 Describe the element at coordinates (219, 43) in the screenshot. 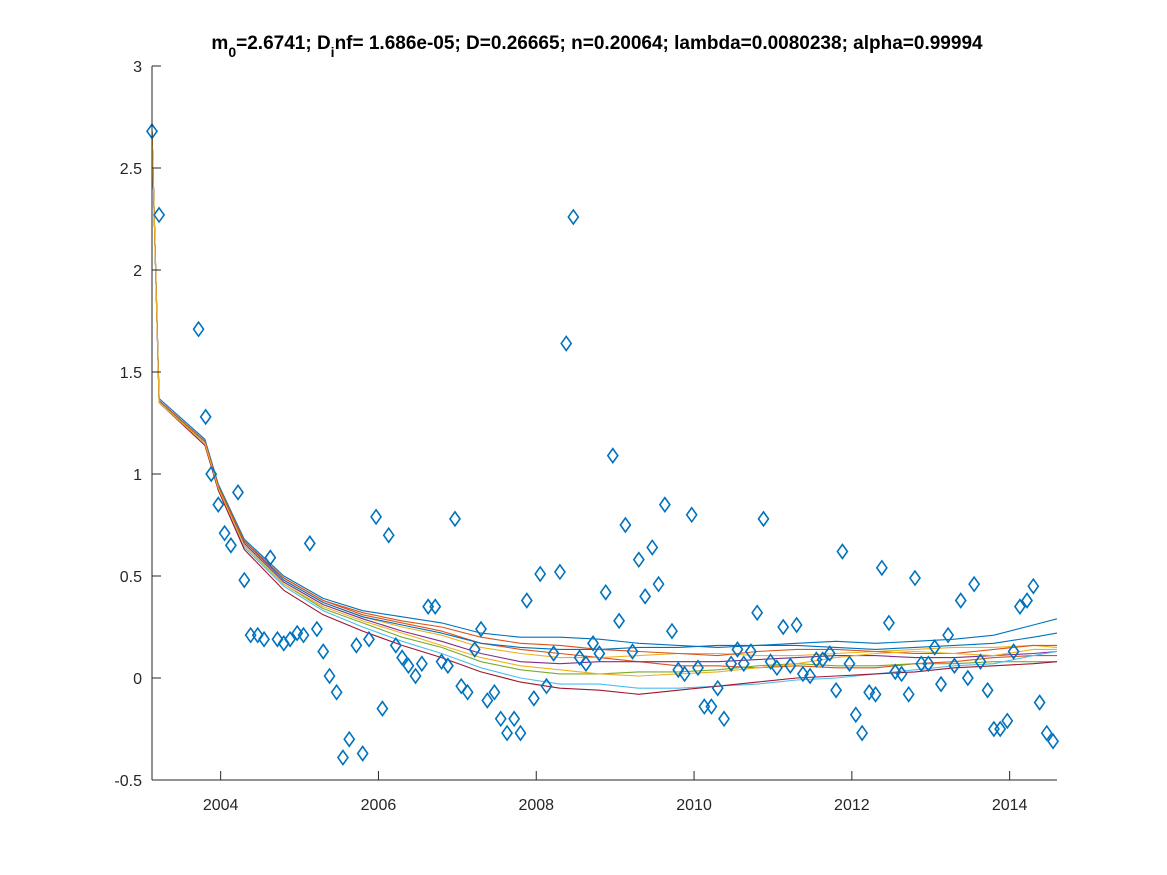

I see `title-segment: m` at that location.